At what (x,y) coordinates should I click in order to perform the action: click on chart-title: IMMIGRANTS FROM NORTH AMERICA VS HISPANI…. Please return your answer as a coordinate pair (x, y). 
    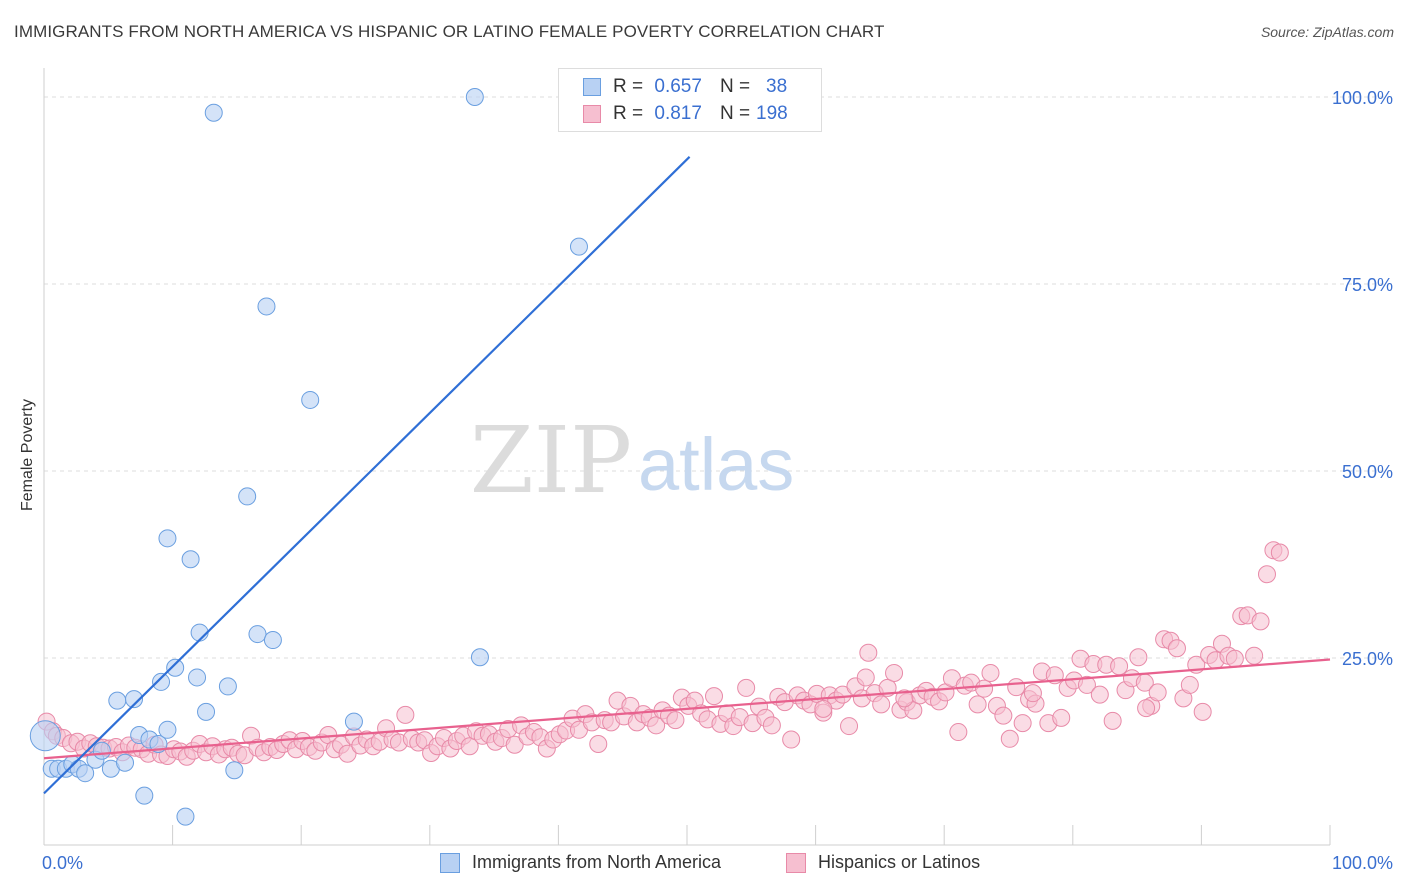
    Looking at the image, I should click on (449, 31).